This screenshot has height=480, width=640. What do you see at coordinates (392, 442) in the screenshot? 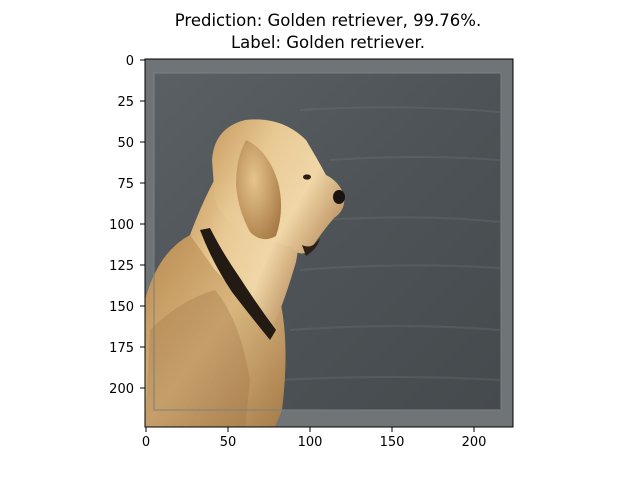
I see `x-tick-label: 150` at bounding box center [392, 442].